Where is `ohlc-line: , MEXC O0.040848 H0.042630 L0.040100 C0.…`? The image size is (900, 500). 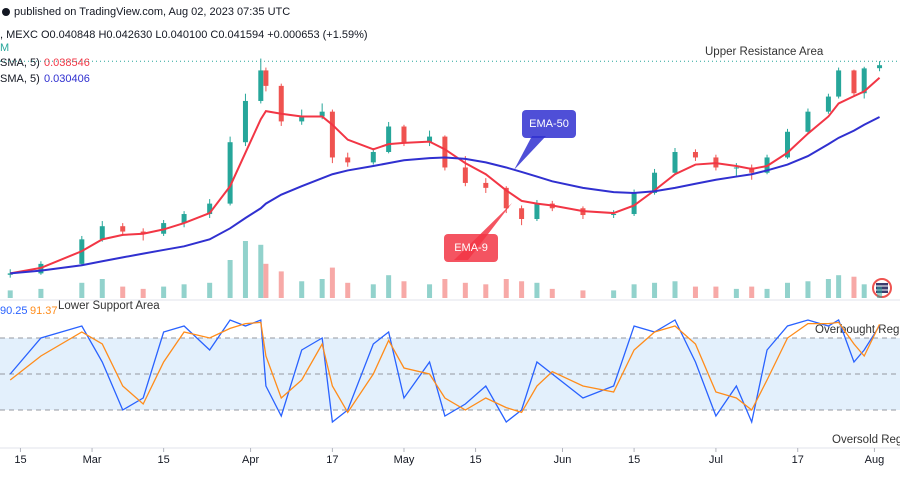
ohlc-line: , MEXC O0.040848 H0.042630 L0.040100 C0.… is located at coordinates (184, 35).